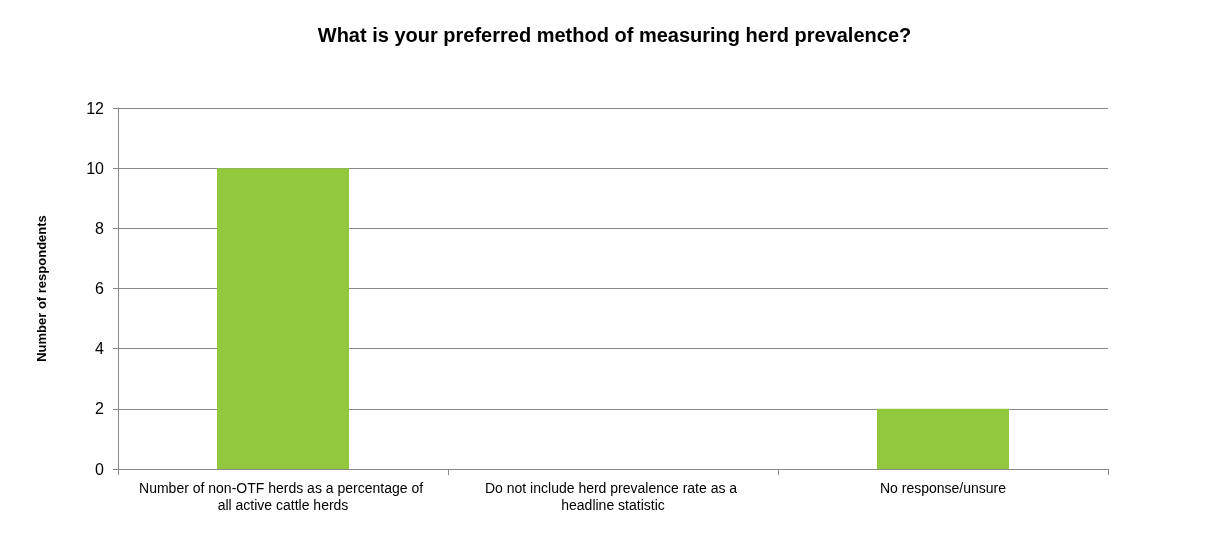 Image resolution: width=1229 pixels, height=533 pixels. What do you see at coordinates (943, 487) in the screenshot?
I see `x-tick-label: No response/unsure` at bounding box center [943, 487].